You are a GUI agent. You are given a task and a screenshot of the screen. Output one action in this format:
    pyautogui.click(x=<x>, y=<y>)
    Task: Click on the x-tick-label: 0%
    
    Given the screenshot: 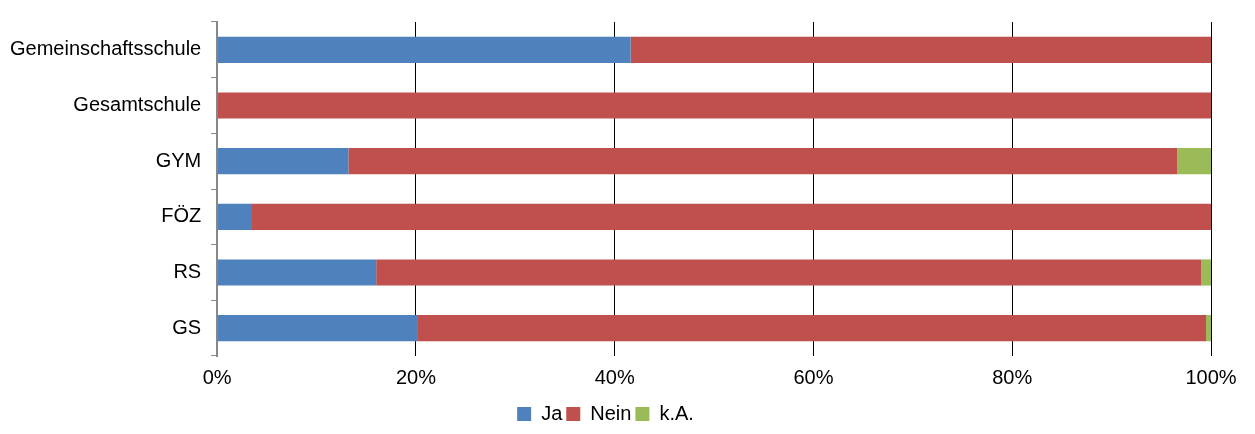 What is the action you would take?
    pyautogui.click(x=217, y=376)
    